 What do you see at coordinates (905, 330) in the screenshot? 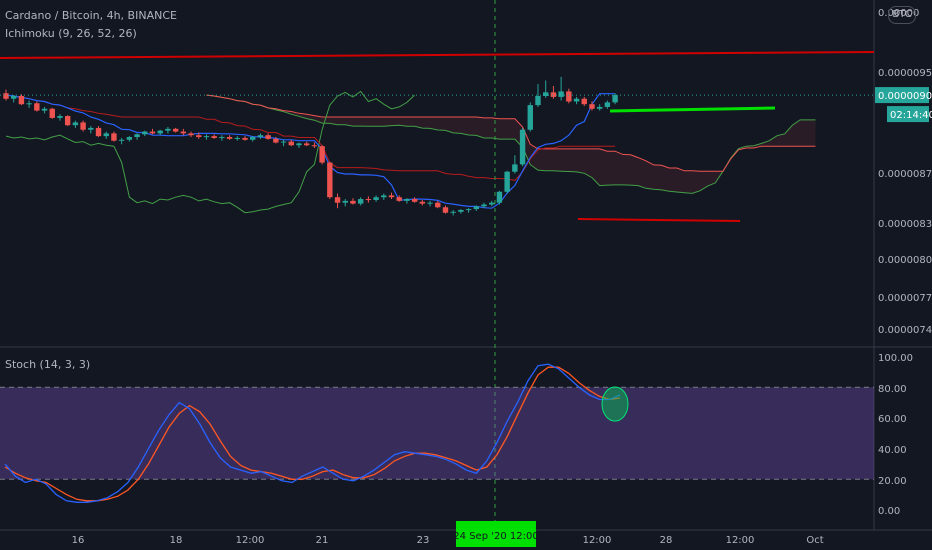
I see `price-tick-label: 0.00000745` at bounding box center [905, 330].